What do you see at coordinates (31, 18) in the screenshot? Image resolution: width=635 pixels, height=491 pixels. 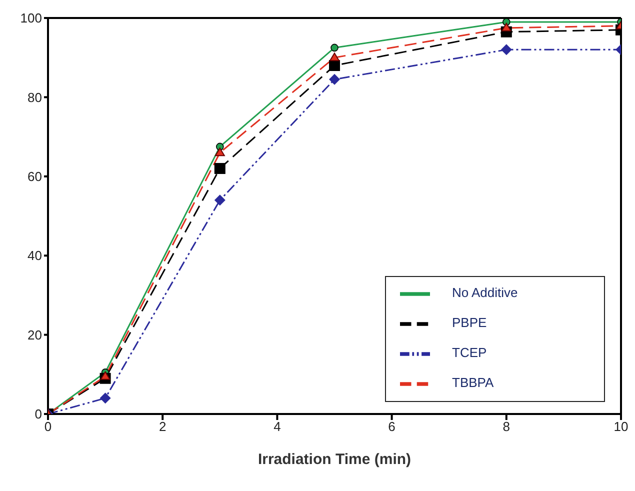 I see `y-tick-label: 100` at bounding box center [31, 18].